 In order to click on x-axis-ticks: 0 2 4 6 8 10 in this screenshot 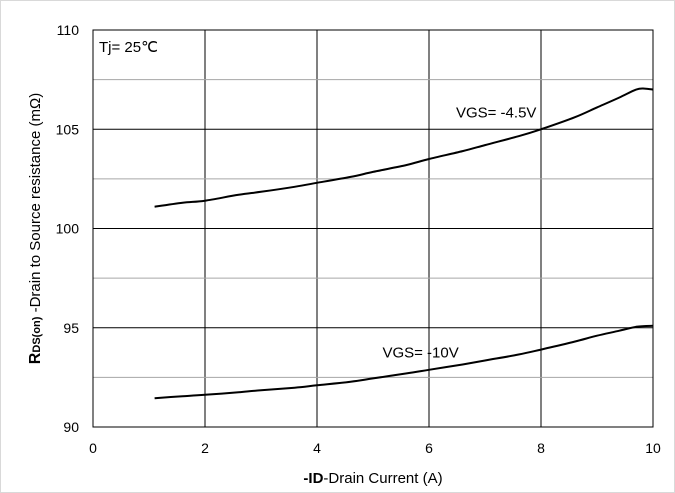, I will do `click(375, 448)`.